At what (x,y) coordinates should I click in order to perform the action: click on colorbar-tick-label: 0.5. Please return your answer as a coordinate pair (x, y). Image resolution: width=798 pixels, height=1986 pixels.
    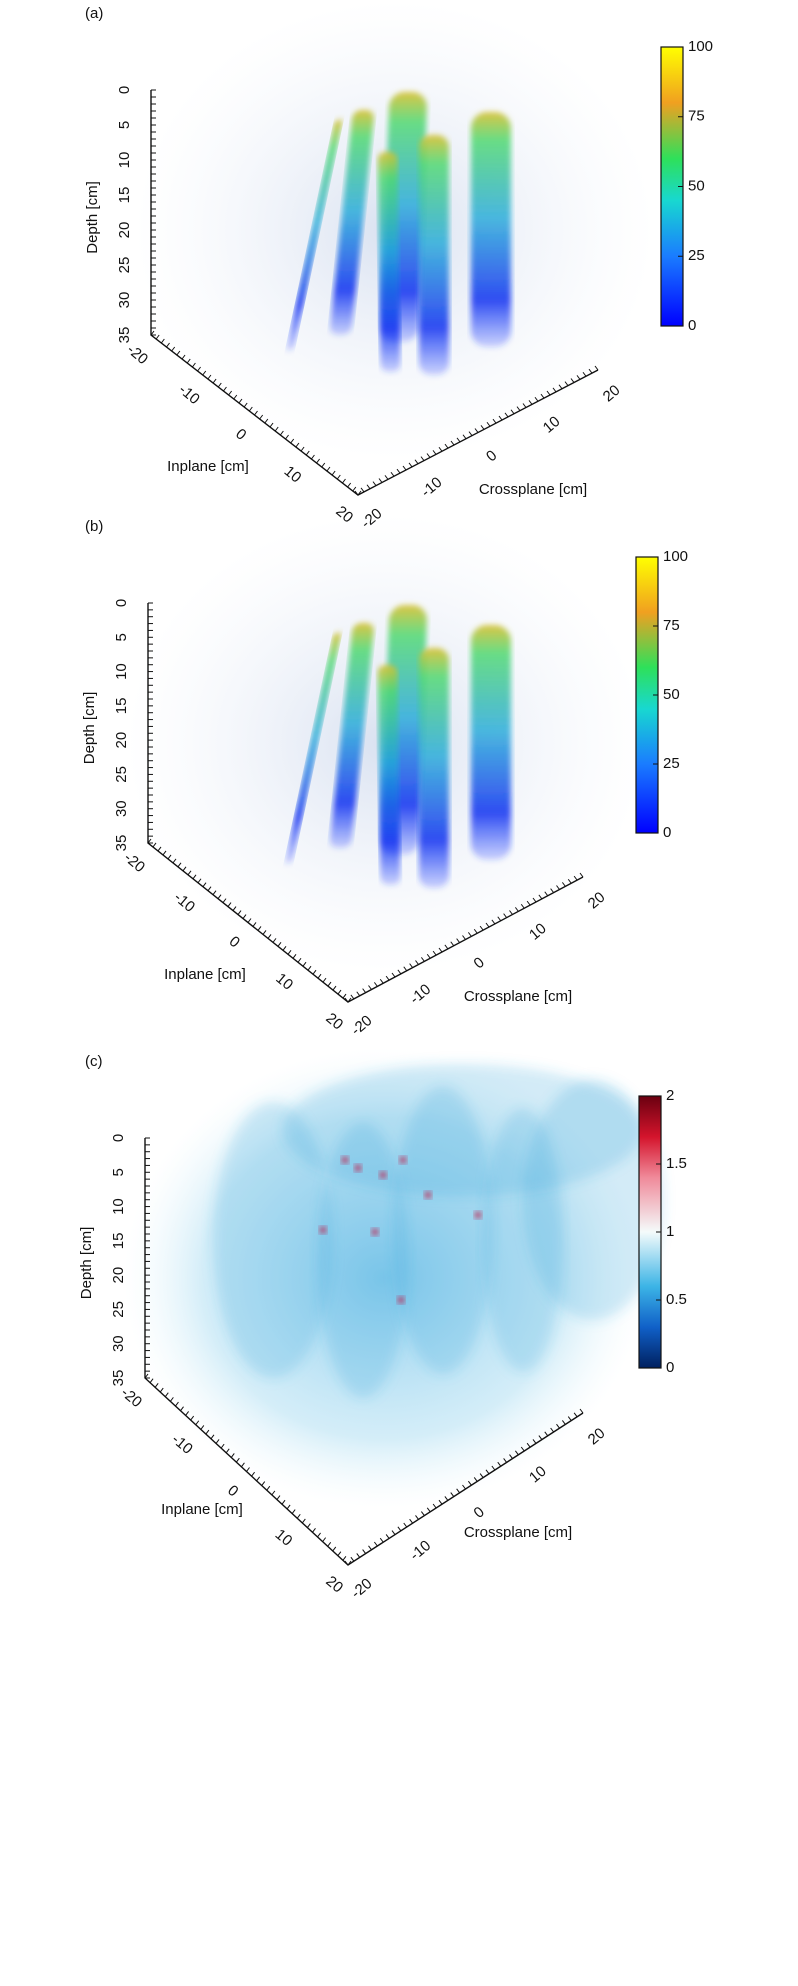
    Looking at the image, I should click on (676, 1299).